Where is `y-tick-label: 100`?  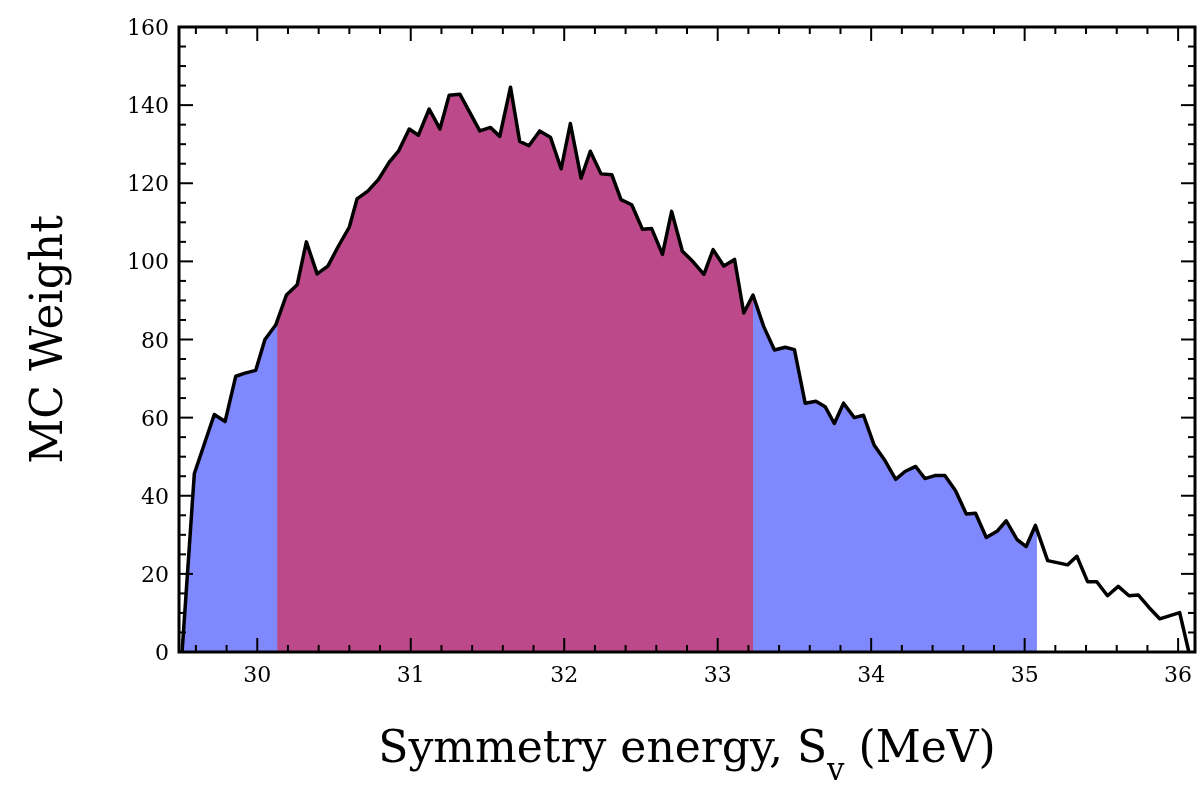
y-tick-label: 100 is located at coordinates (148, 262).